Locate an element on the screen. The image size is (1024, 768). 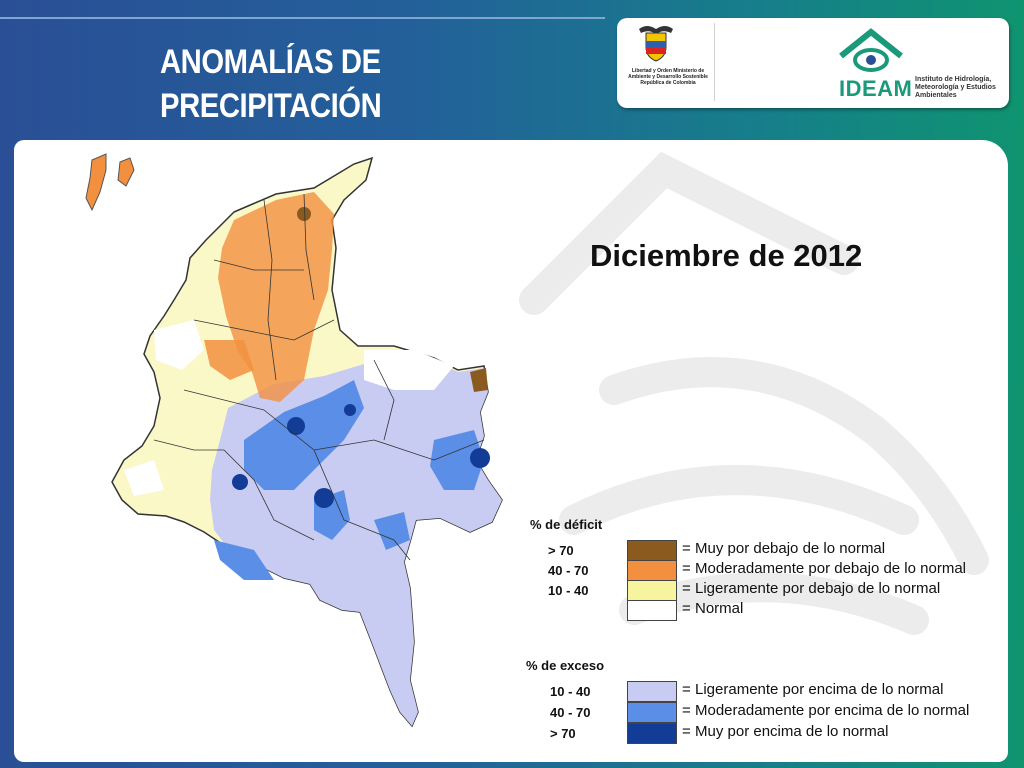
legend-label-muy-debajo: Muy por debajo de lo normal is located at coordinates (790, 548).